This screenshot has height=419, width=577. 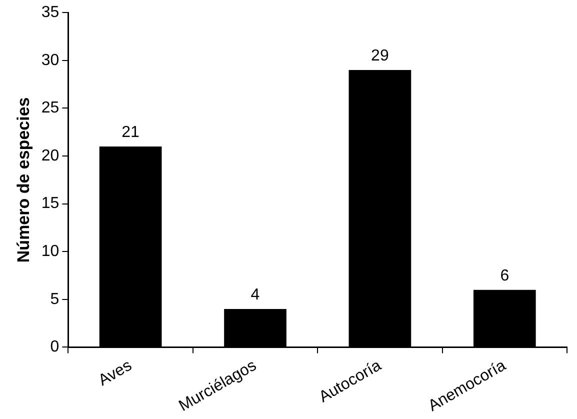 I want to click on data-label: 4, so click(x=255, y=295).